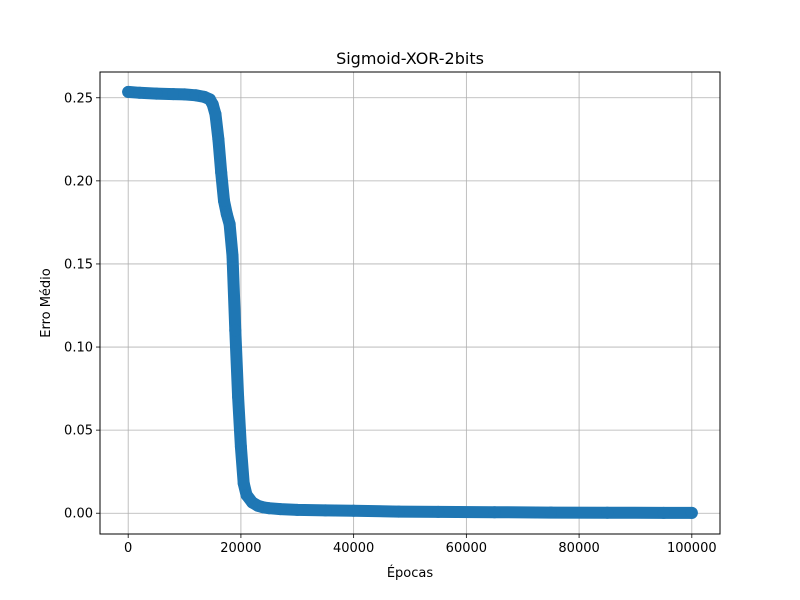 The height and width of the screenshot is (600, 800). I want to click on y-tick-label: 0.10, so click(78, 348).